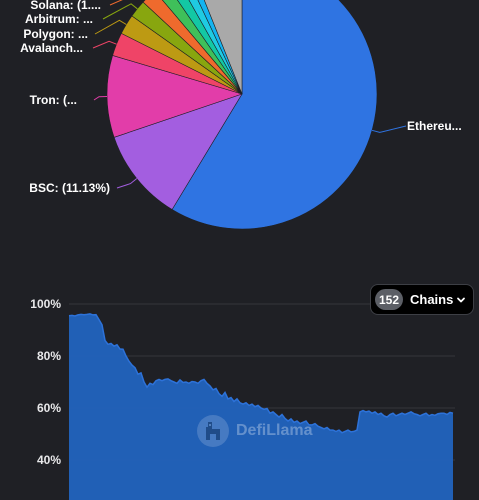  What do you see at coordinates (461, 300) in the screenshot?
I see `chevron-down-icon` at bounding box center [461, 300].